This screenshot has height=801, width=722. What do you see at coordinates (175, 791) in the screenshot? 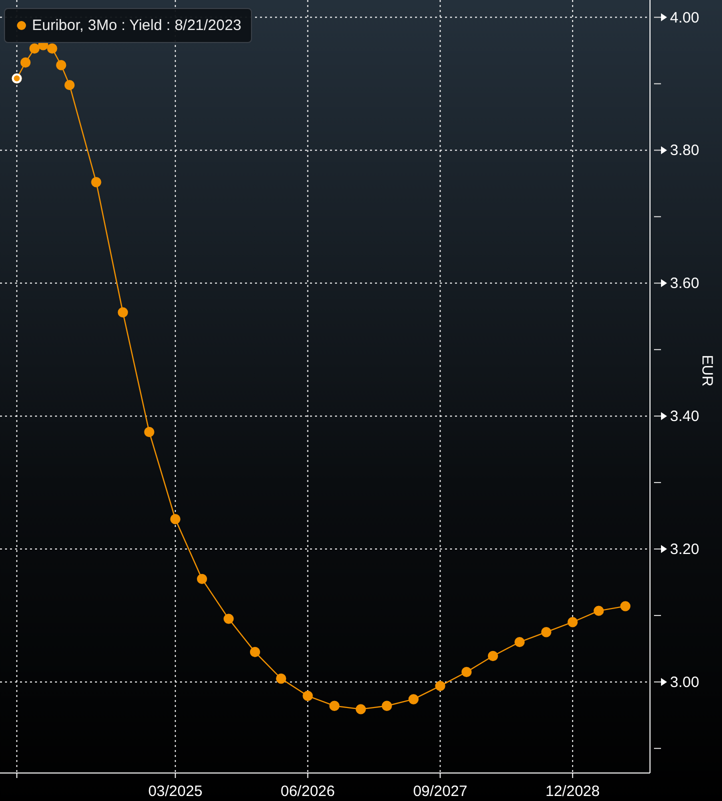
I see `x-tick-label: 03/2025` at bounding box center [175, 791].